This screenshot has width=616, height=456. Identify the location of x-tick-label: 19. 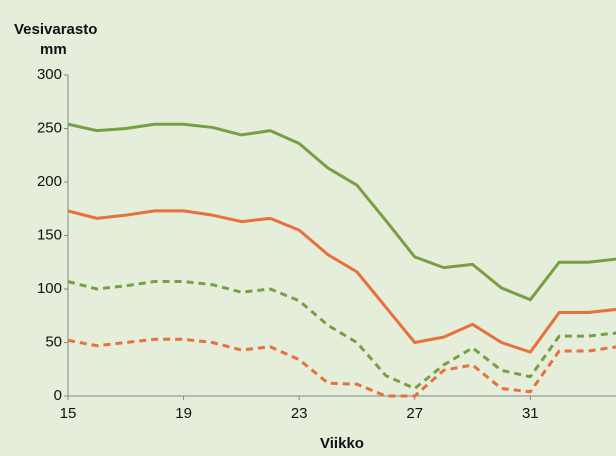
(183, 413).